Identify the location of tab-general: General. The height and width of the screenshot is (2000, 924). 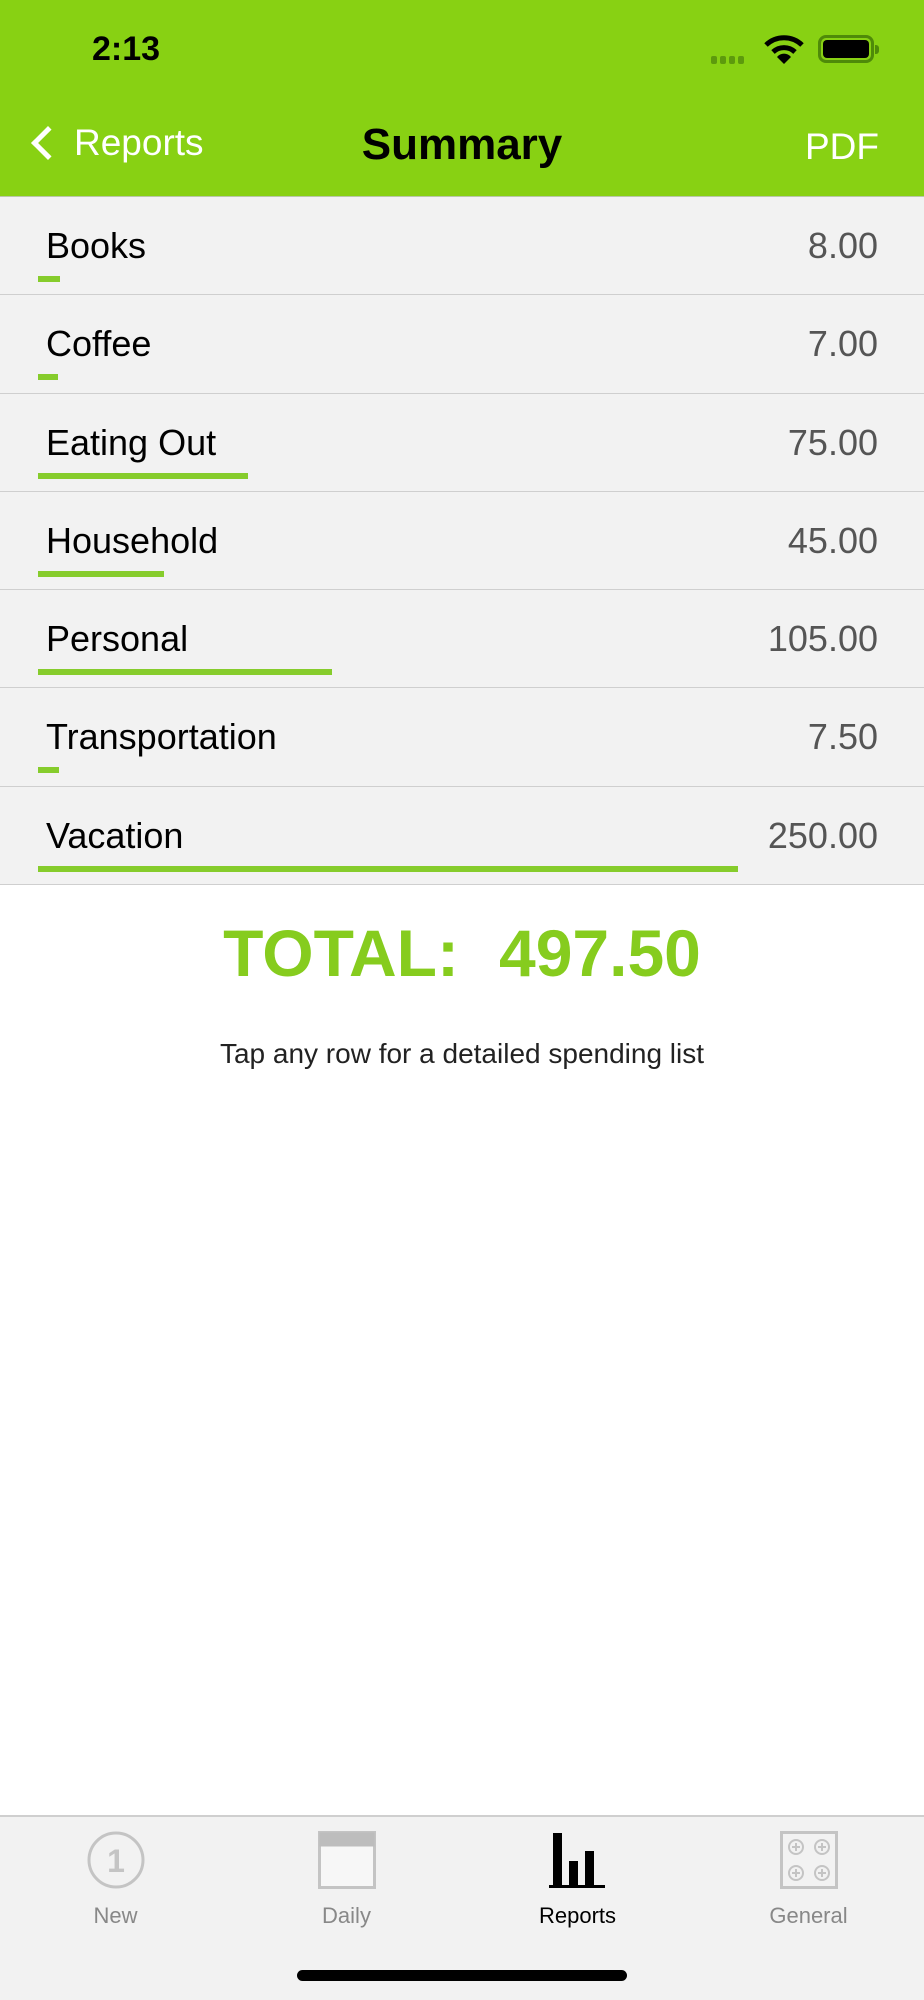
(808, 1879).